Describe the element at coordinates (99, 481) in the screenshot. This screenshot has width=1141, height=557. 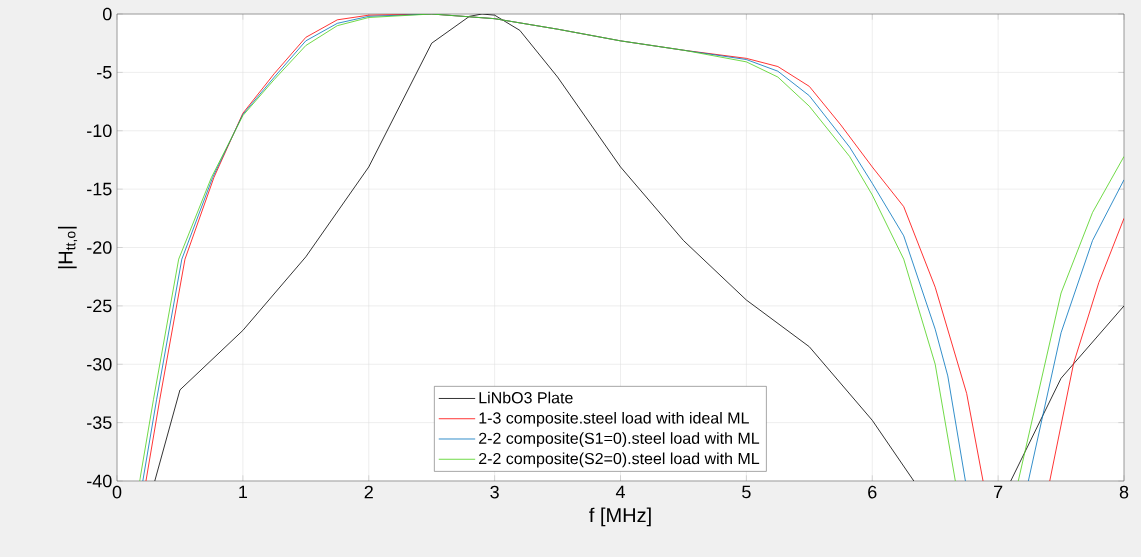
I see `y-tick-label: -40` at that location.